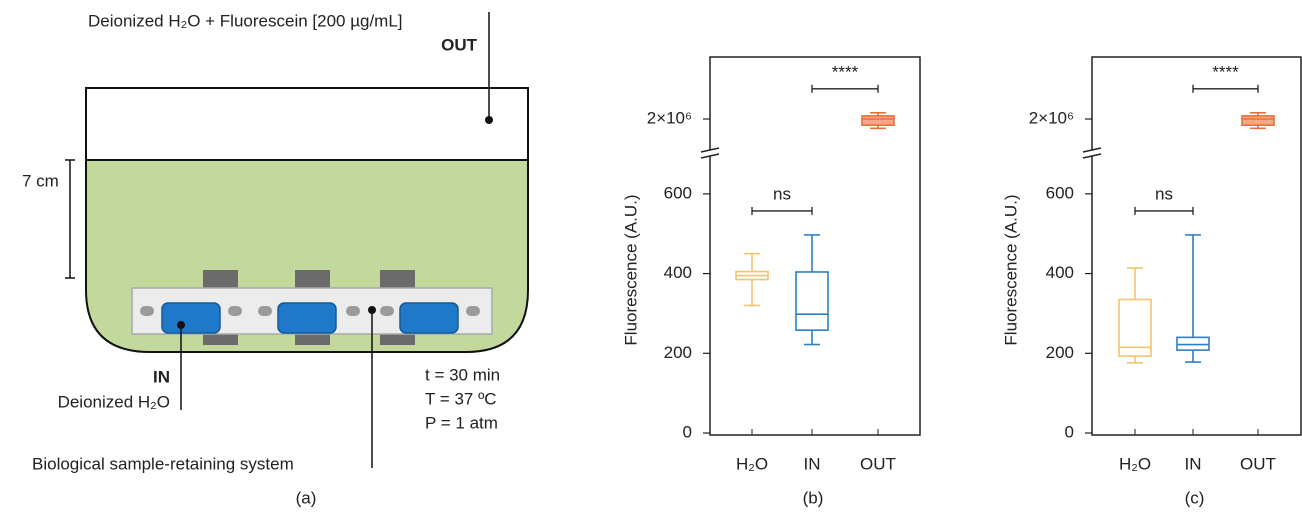  Describe the element at coordinates (163, 463) in the screenshot. I see `system-label: Biological sample-retaining system` at that location.